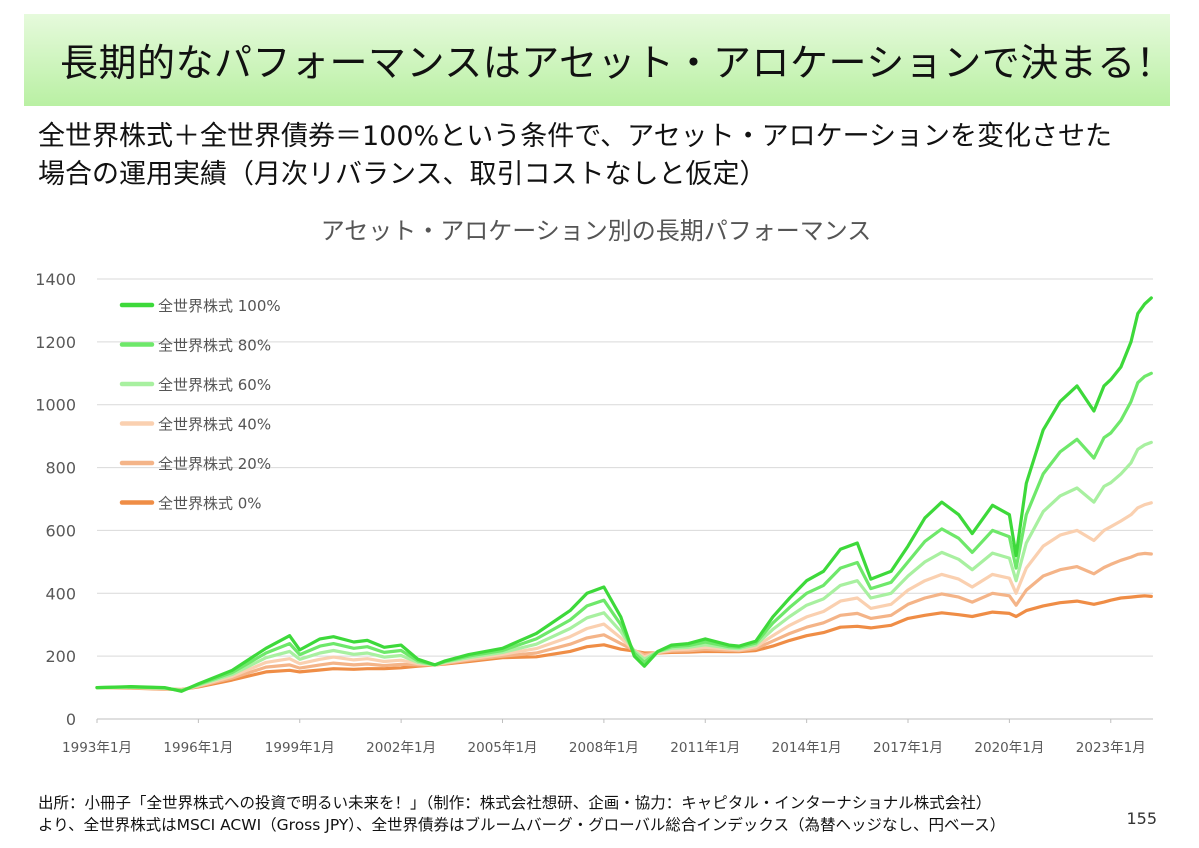 This screenshot has width=1199, height=848. I want to click on legend-label: 全世界株式 80%, so click(214, 346).